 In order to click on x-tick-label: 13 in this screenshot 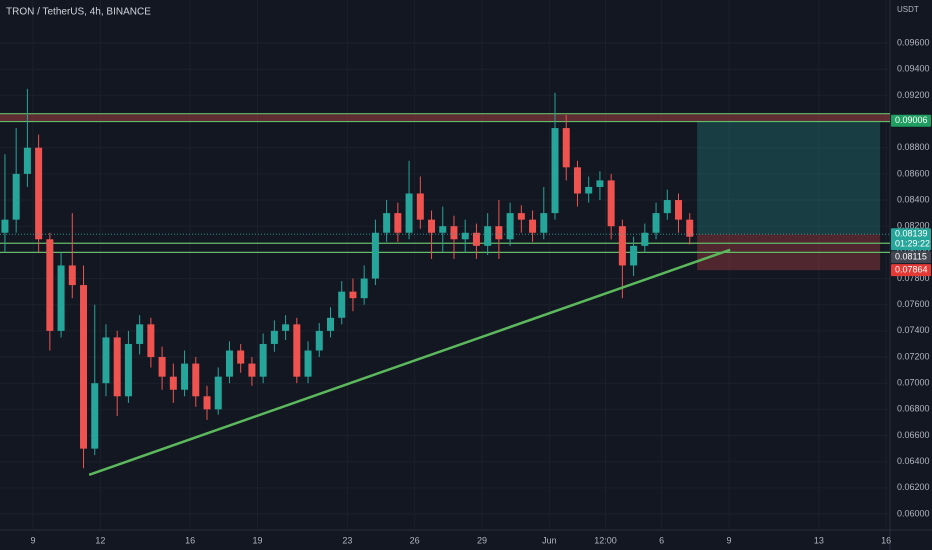, I will do `click(819, 540)`.